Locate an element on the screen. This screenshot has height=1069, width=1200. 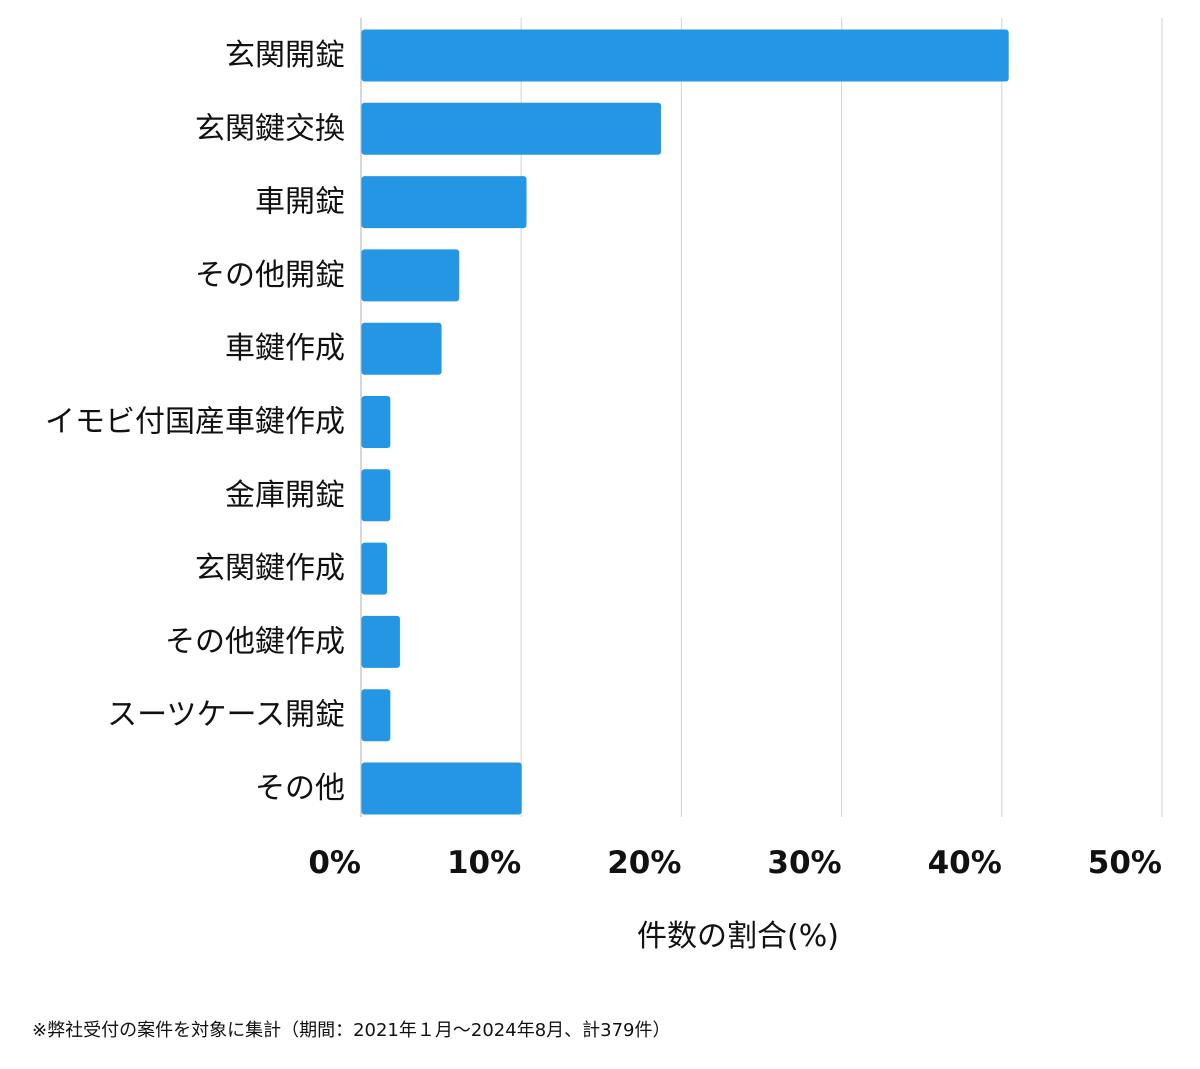
x-axis-label: 件数の割合(%) is located at coordinates (738, 936).